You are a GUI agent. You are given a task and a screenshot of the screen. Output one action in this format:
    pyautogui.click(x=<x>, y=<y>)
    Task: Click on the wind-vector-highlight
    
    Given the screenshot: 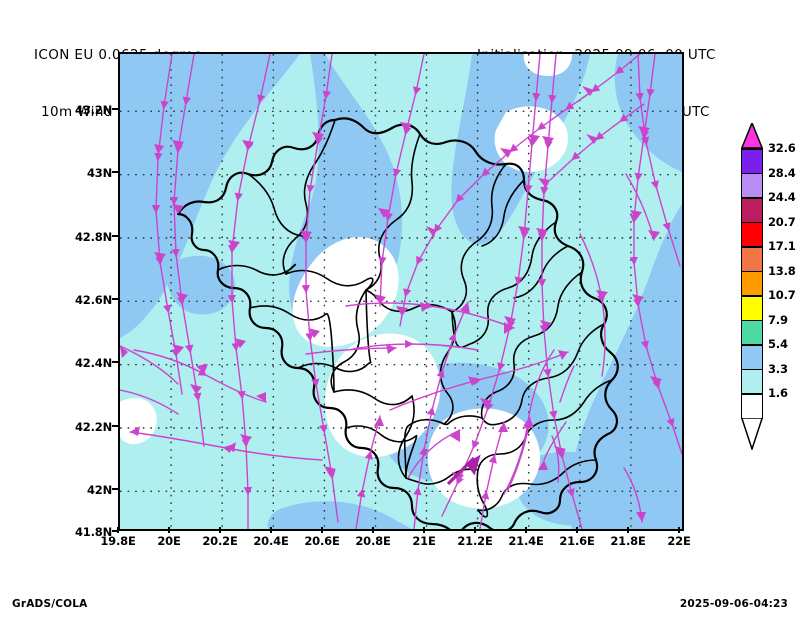 What is the action you would take?
    pyautogui.click(x=463, y=470)
    